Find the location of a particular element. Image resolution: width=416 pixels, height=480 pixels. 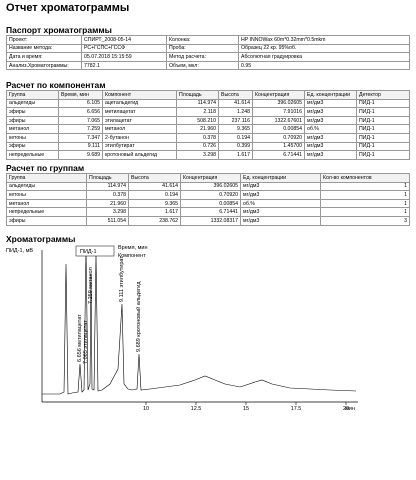

table-cell: этилбутират is located at coordinates (139, 146).